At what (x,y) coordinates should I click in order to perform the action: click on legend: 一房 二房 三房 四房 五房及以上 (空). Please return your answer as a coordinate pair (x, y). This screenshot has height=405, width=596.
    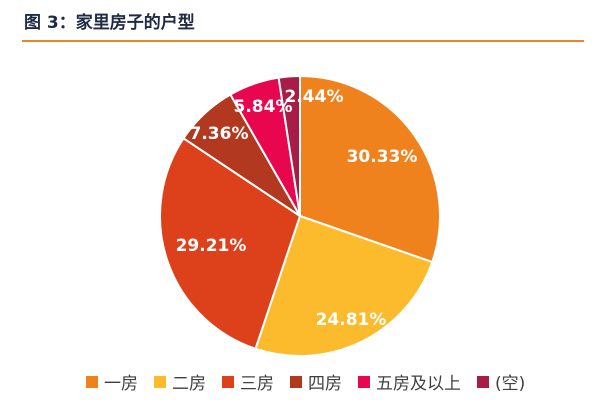
    Looking at the image, I should click on (305, 381).